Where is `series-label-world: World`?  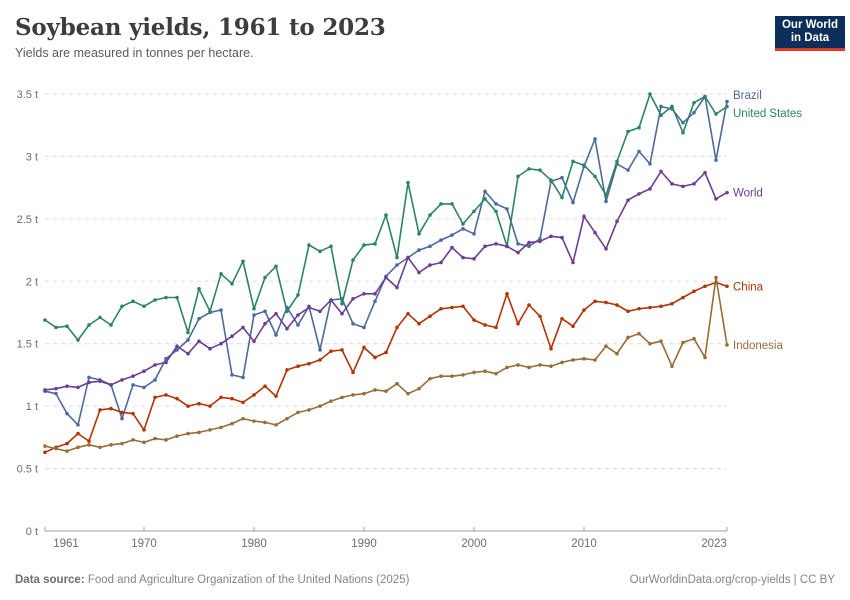
series-label-world: World is located at coordinates (748, 194).